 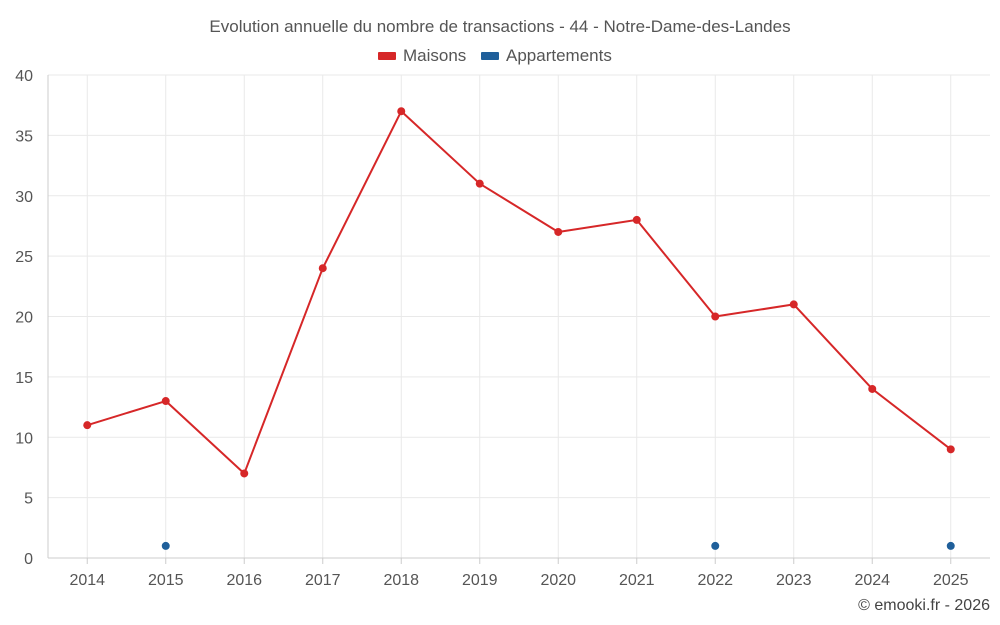 What do you see at coordinates (490, 56) in the screenshot?
I see `legend-swatch-appartements` at bounding box center [490, 56].